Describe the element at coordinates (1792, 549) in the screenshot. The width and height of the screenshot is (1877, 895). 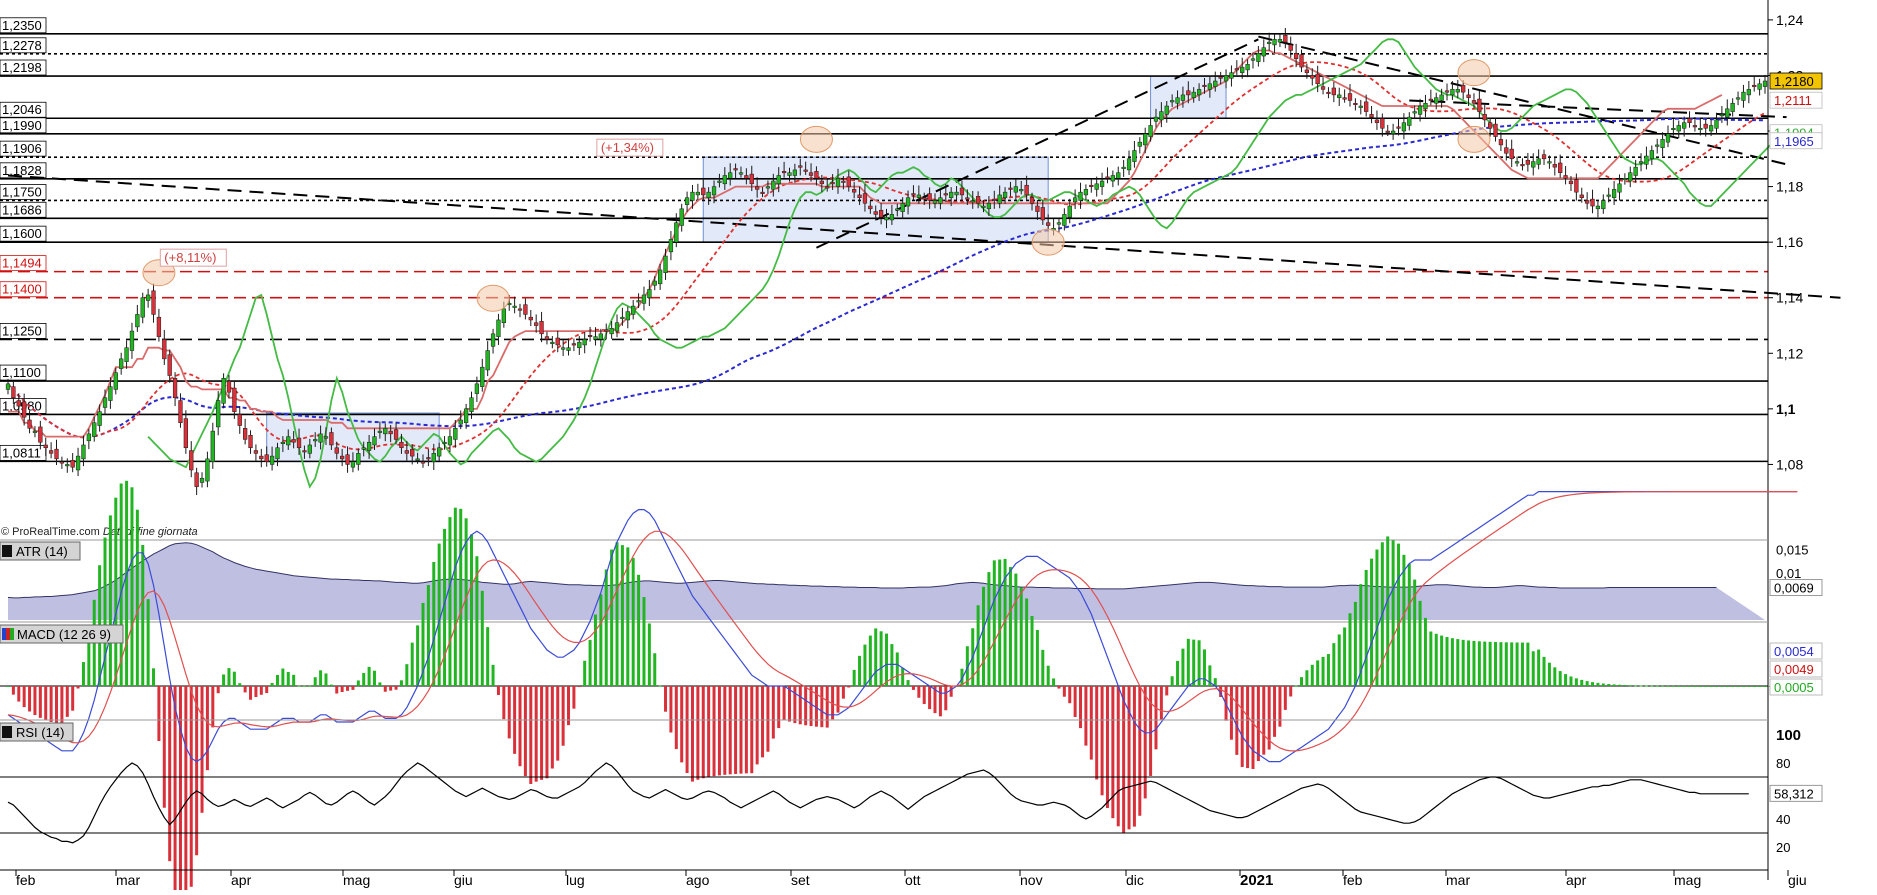
I see `atr-tick-label: 0,015` at that location.